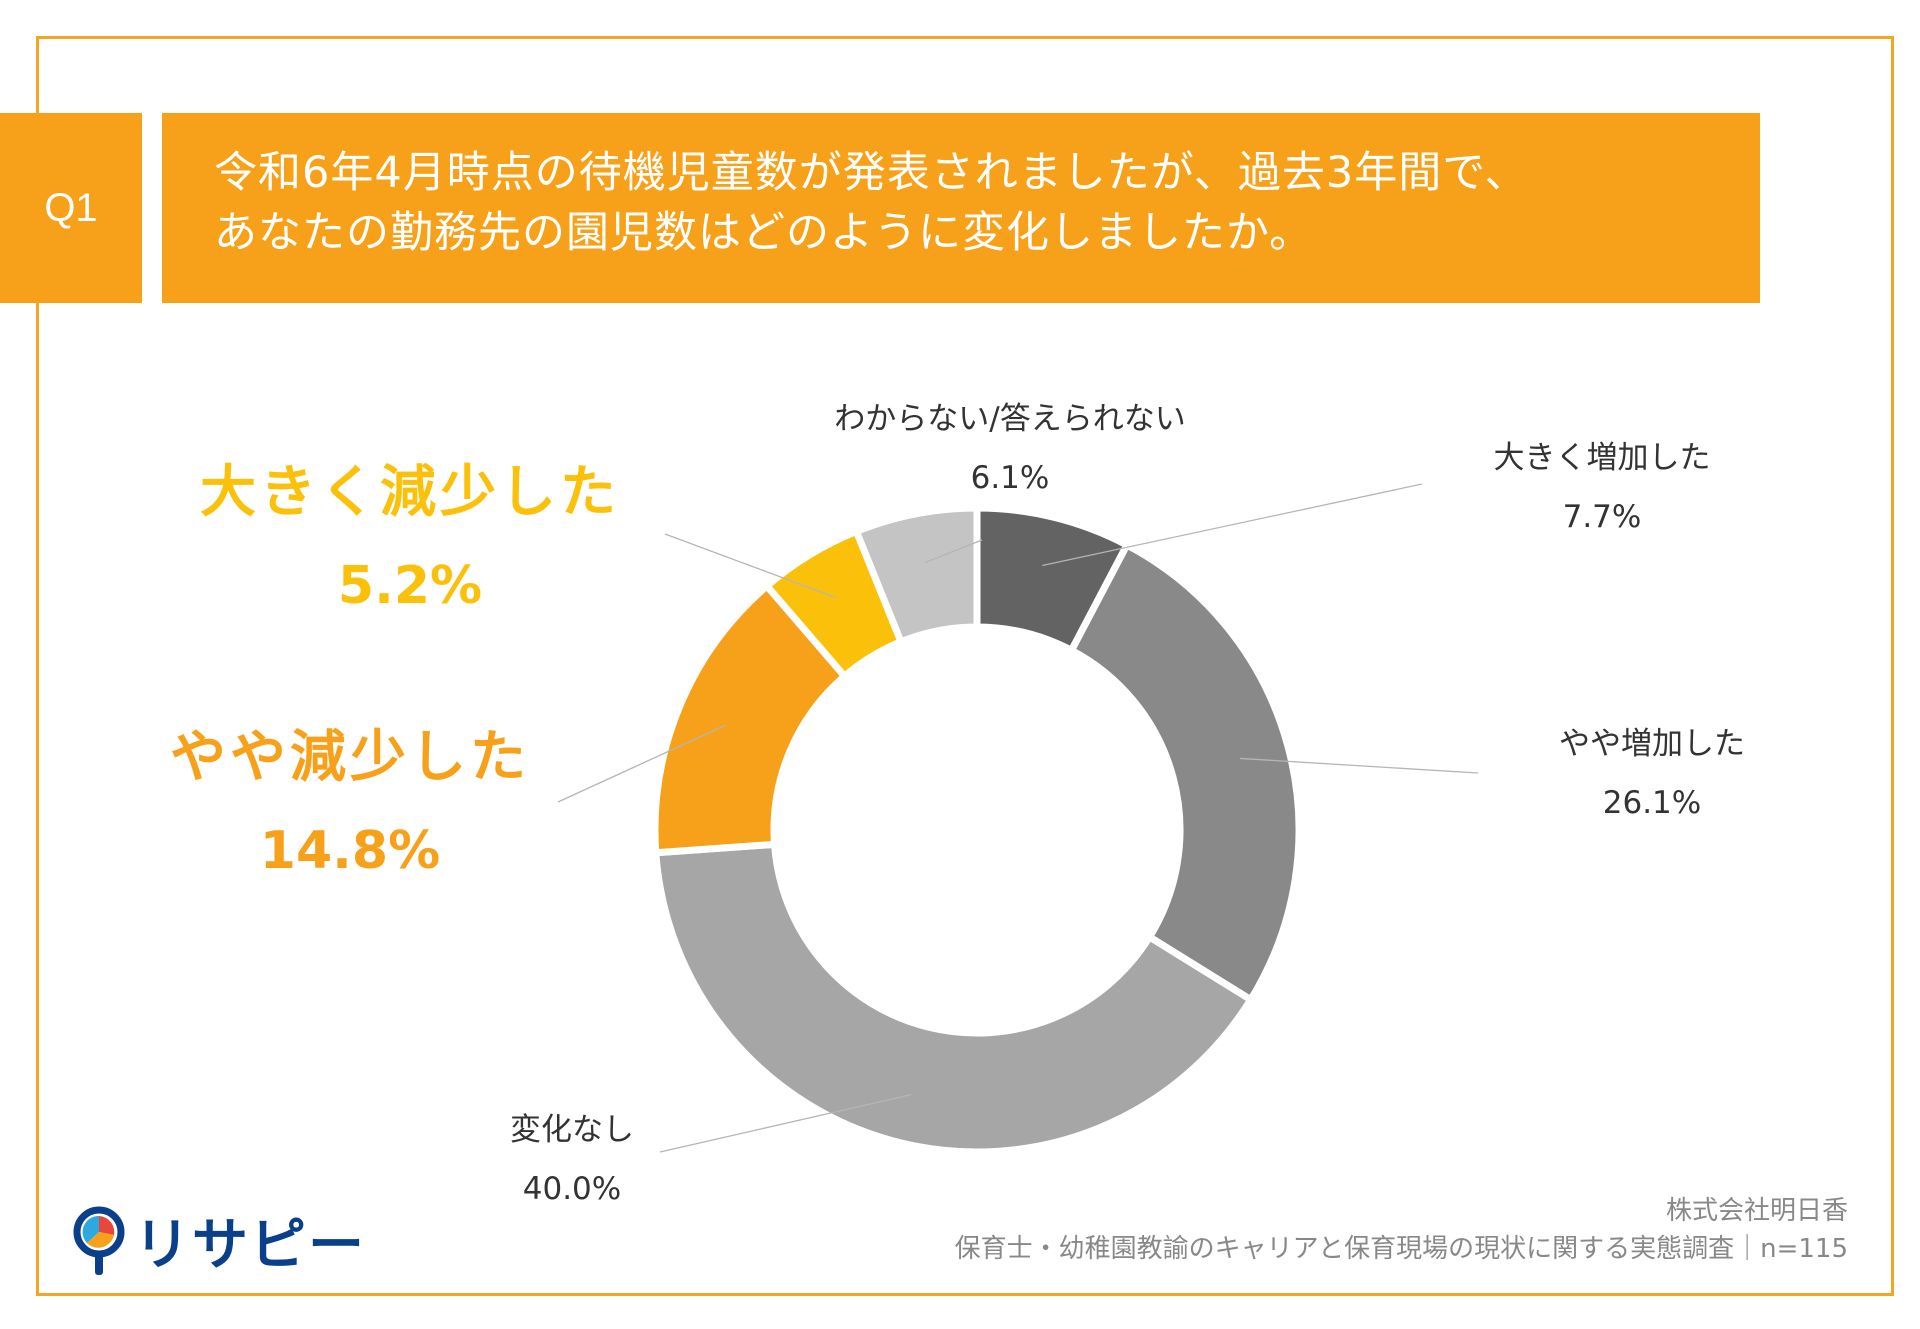  Describe the element at coordinates (350, 851) in the screenshot. I see `label-value: 14.8%` at that location.